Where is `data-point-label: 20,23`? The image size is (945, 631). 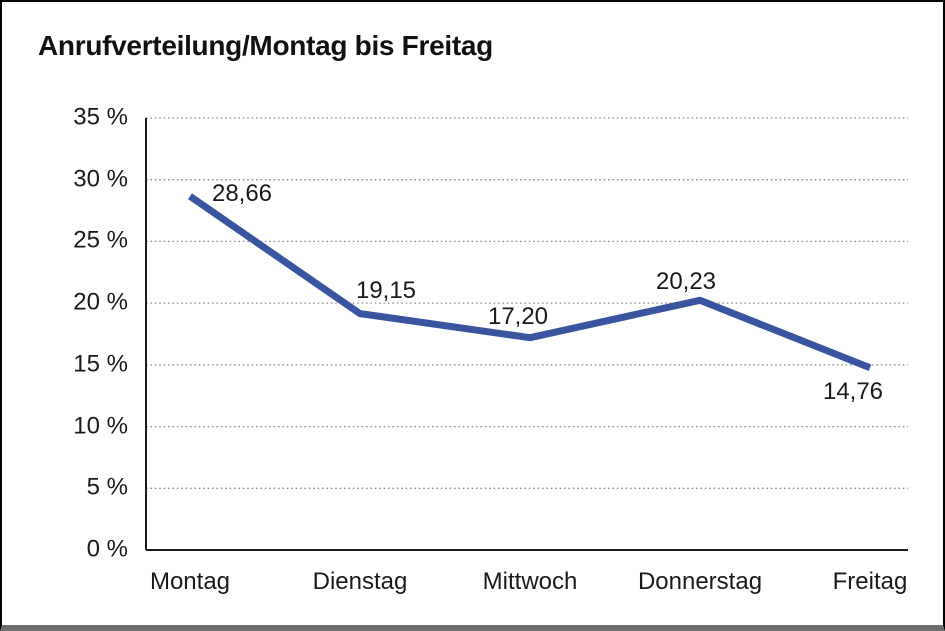 data-point-label: 20,23 is located at coordinates (686, 282).